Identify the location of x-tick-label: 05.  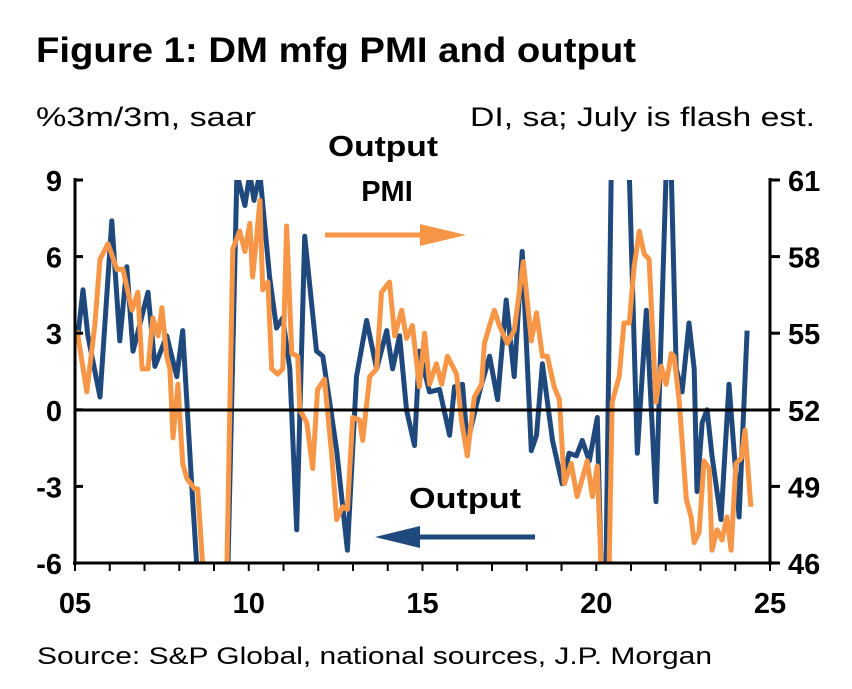
(75, 604).